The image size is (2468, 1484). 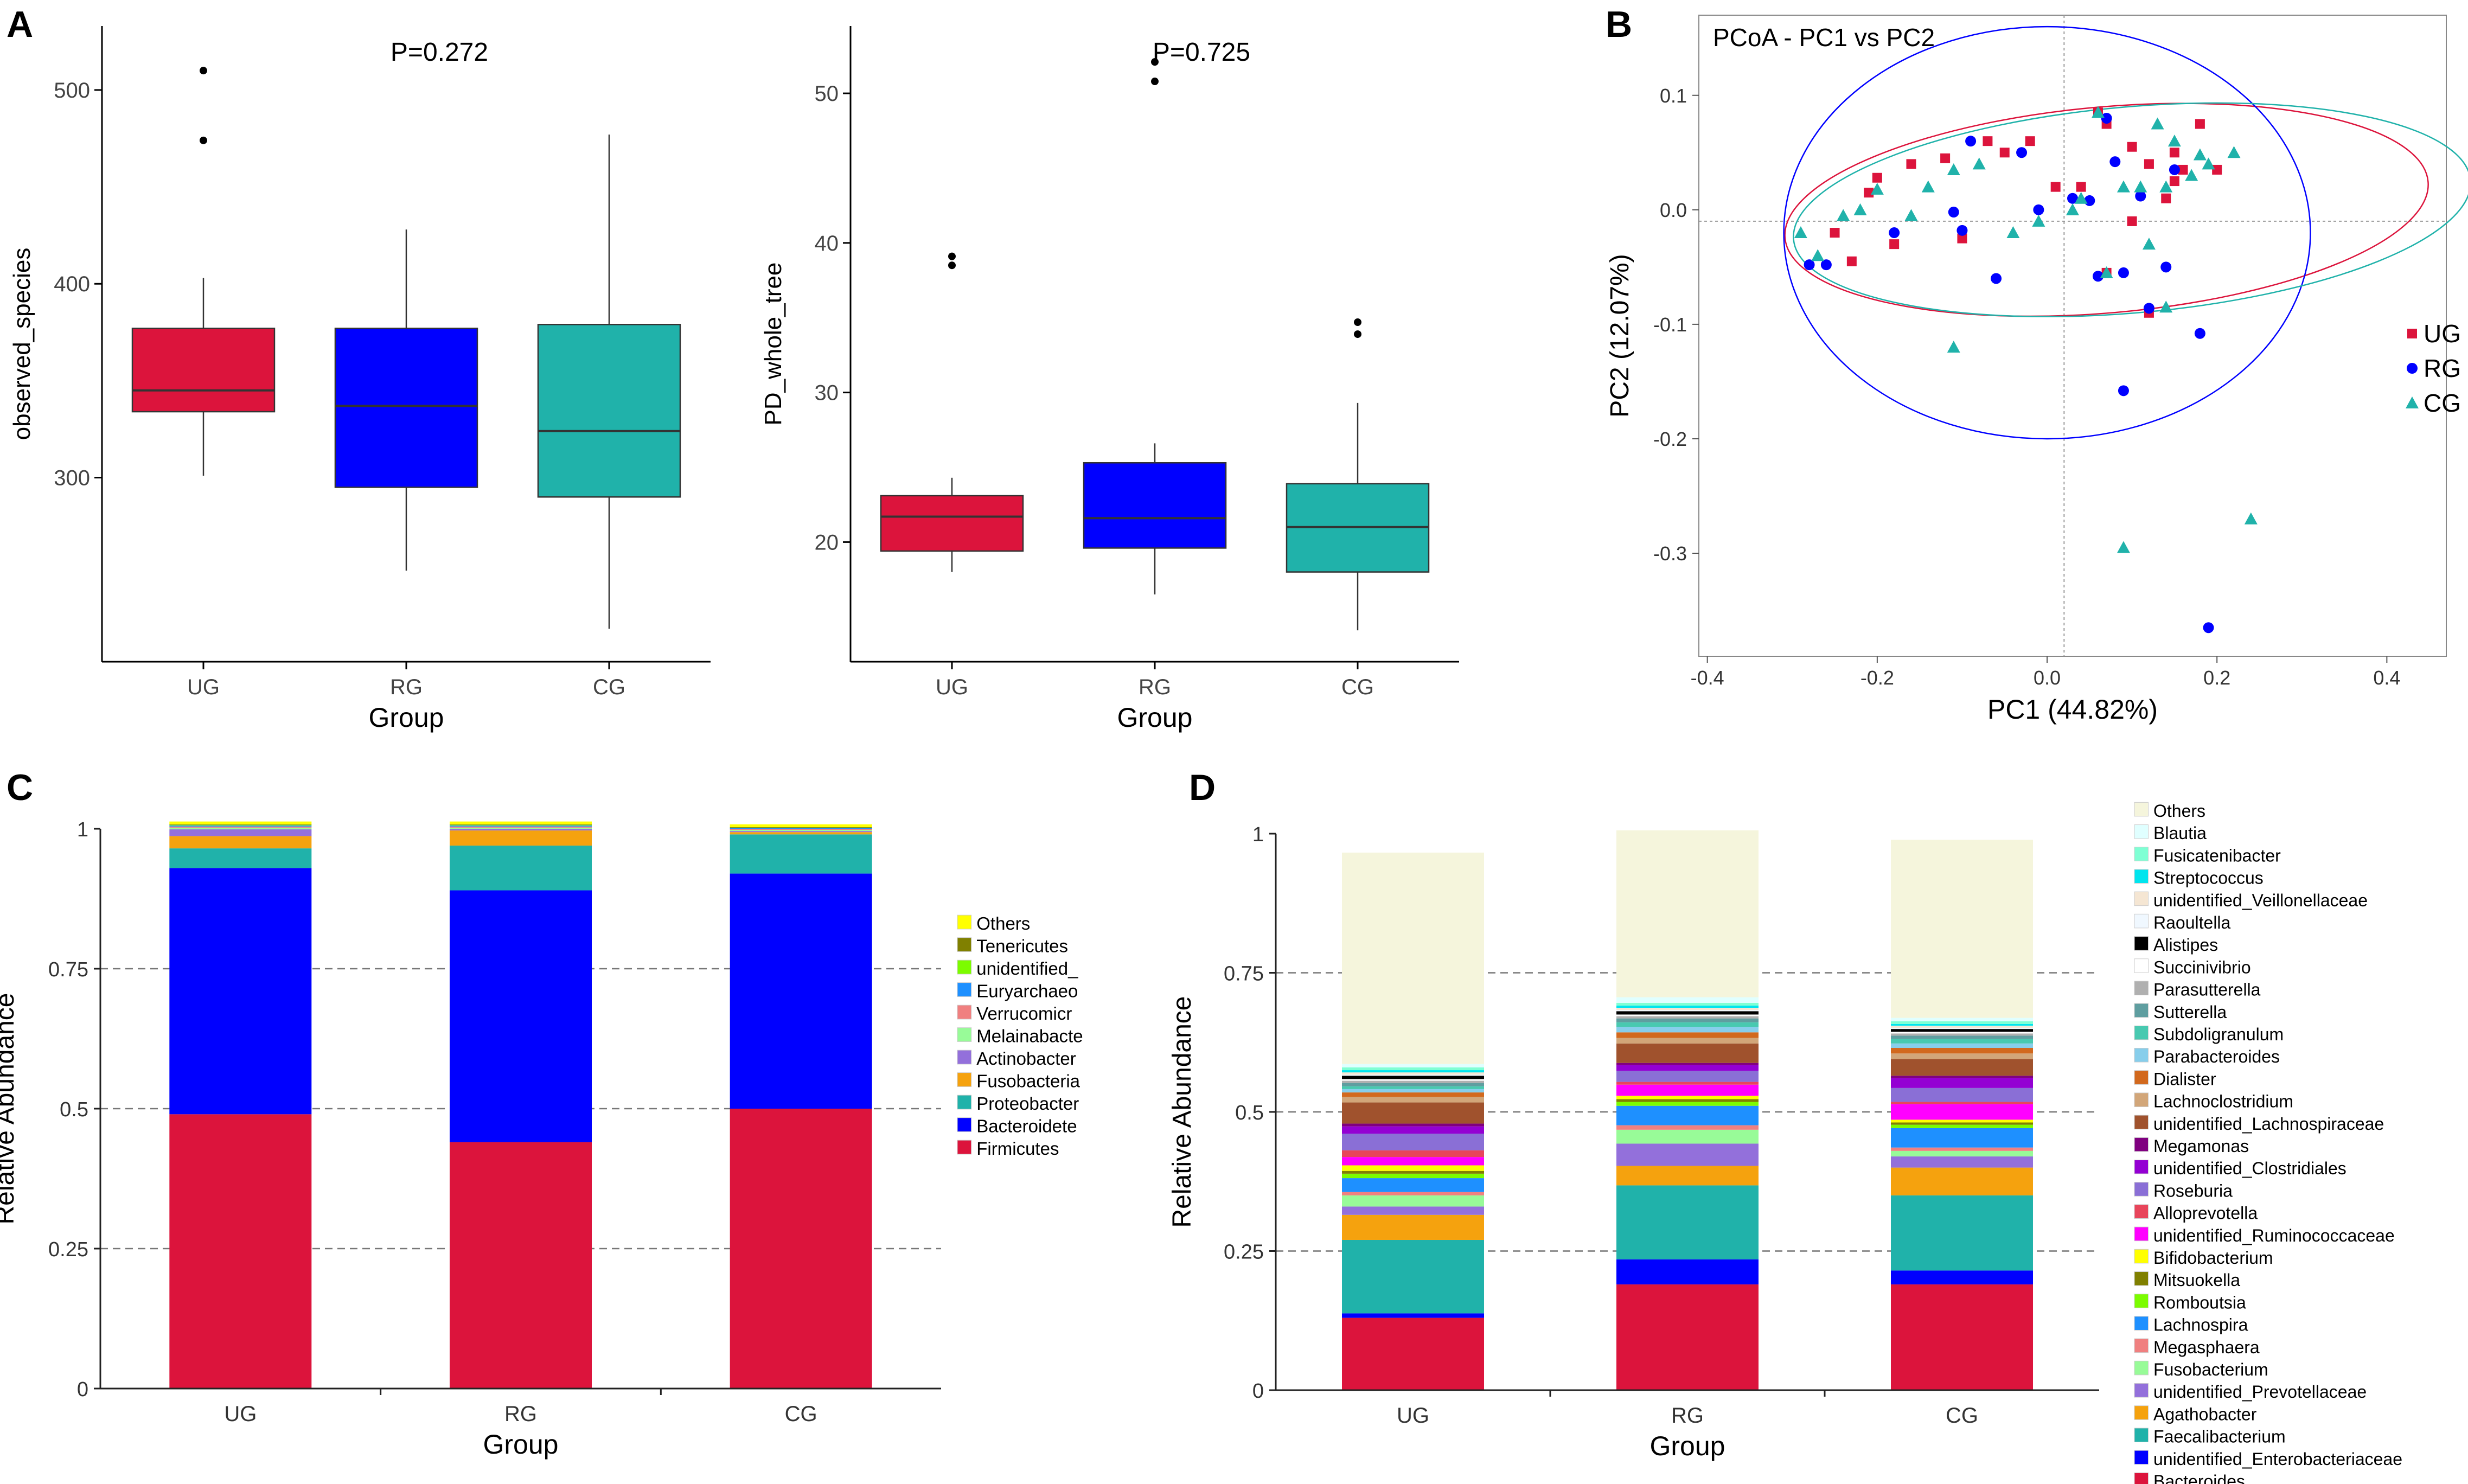 I want to click on y-tick-label: 0, so click(x=82, y=1389).